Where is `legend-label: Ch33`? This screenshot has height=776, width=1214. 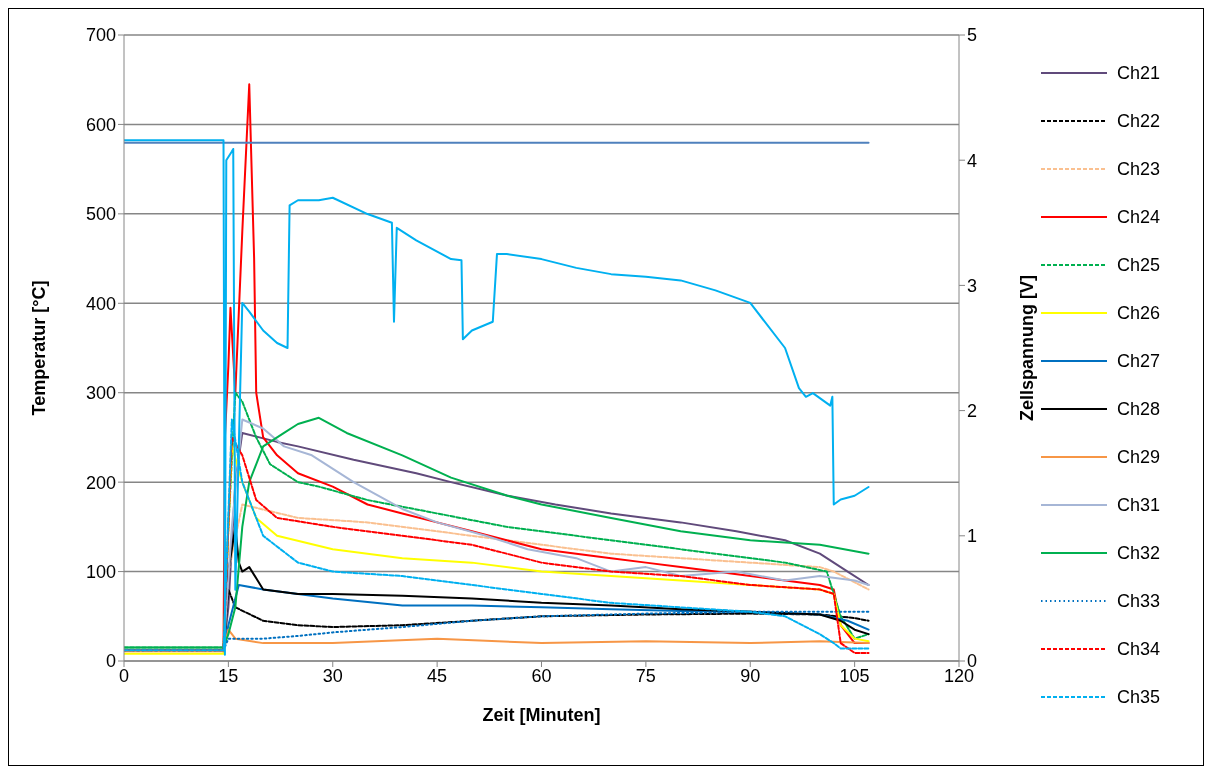
legend-label: Ch33 is located at coordinates (1139, 601).